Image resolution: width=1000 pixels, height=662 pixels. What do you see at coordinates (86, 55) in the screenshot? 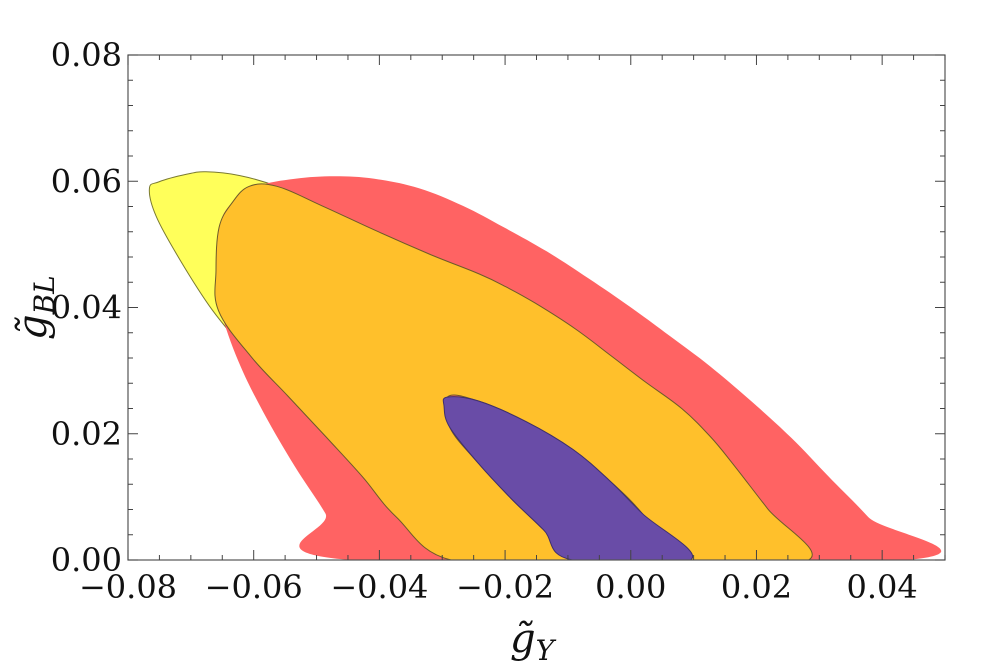
I see `y-tick-label: 0.08` at bounding box center [86, 55].